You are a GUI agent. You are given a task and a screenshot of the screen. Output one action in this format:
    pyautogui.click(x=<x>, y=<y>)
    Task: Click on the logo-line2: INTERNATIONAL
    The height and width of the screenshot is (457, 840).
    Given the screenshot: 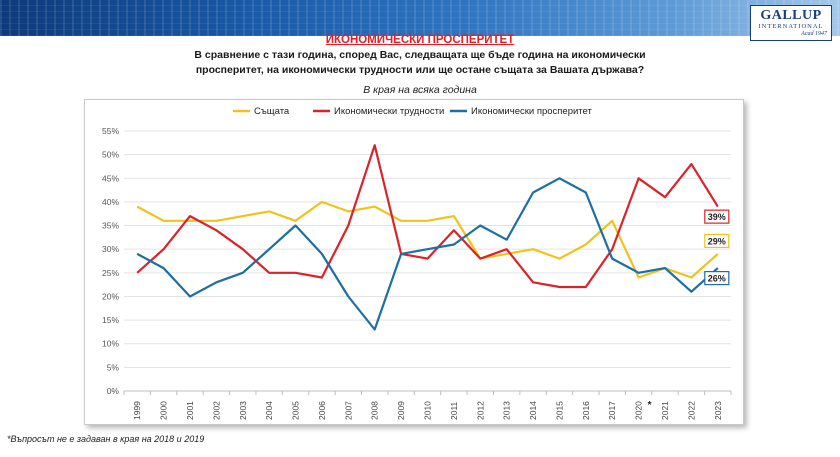 What is the action you would take?
    pyautogui.click(x=791, y=26)
    